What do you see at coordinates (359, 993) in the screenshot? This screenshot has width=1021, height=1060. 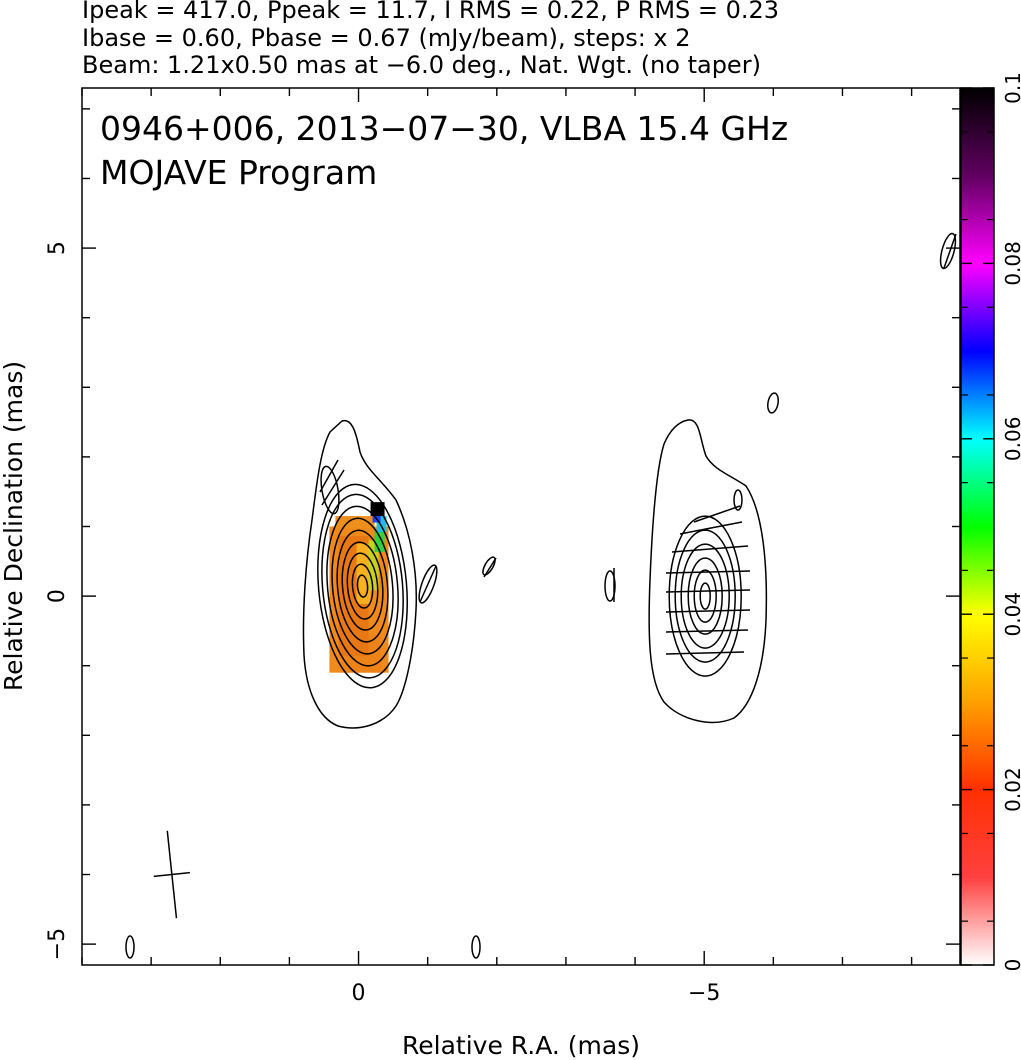 I see `x-tick-label: 0` at bounding box center [359, 993].